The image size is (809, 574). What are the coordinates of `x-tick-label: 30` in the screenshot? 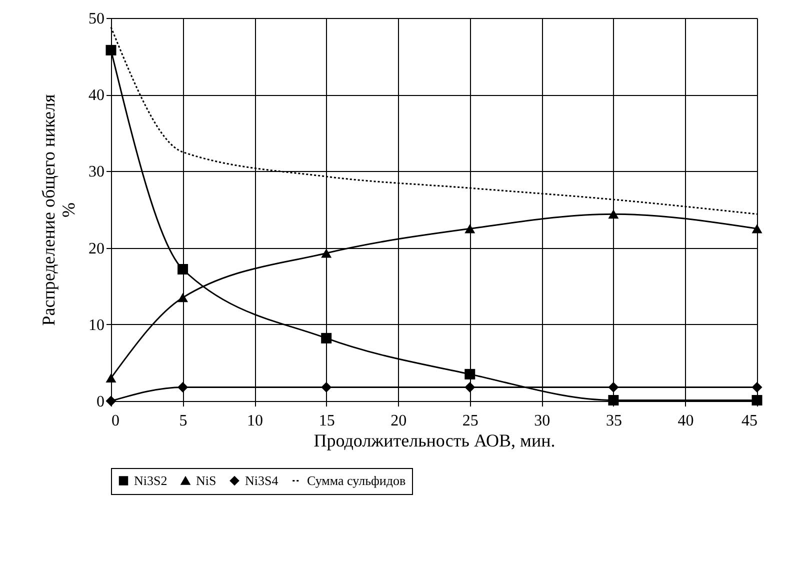 It's located at (542, 421).